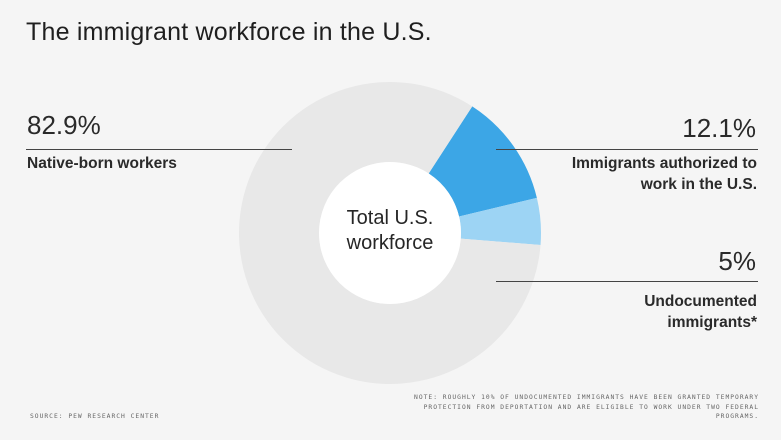  What do you see at coordinates (737, 261) in the screenshot?
I see `slice-value-undocumented: 5%` at bounding box center [737, 261].